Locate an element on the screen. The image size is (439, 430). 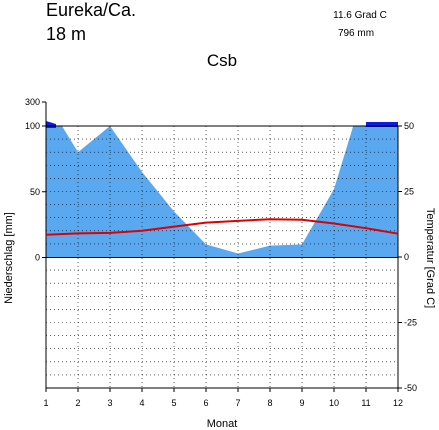
station-elevation: 18 m is located at coordinates (66, 34).